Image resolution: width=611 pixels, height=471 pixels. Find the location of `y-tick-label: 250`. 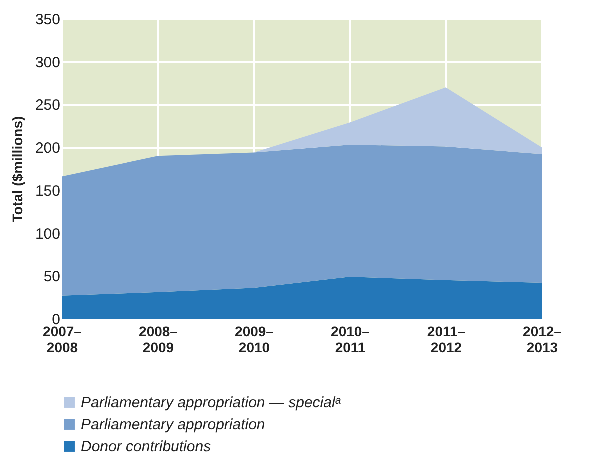

y-tick-label: 250 is located at coordinates (47, 105).